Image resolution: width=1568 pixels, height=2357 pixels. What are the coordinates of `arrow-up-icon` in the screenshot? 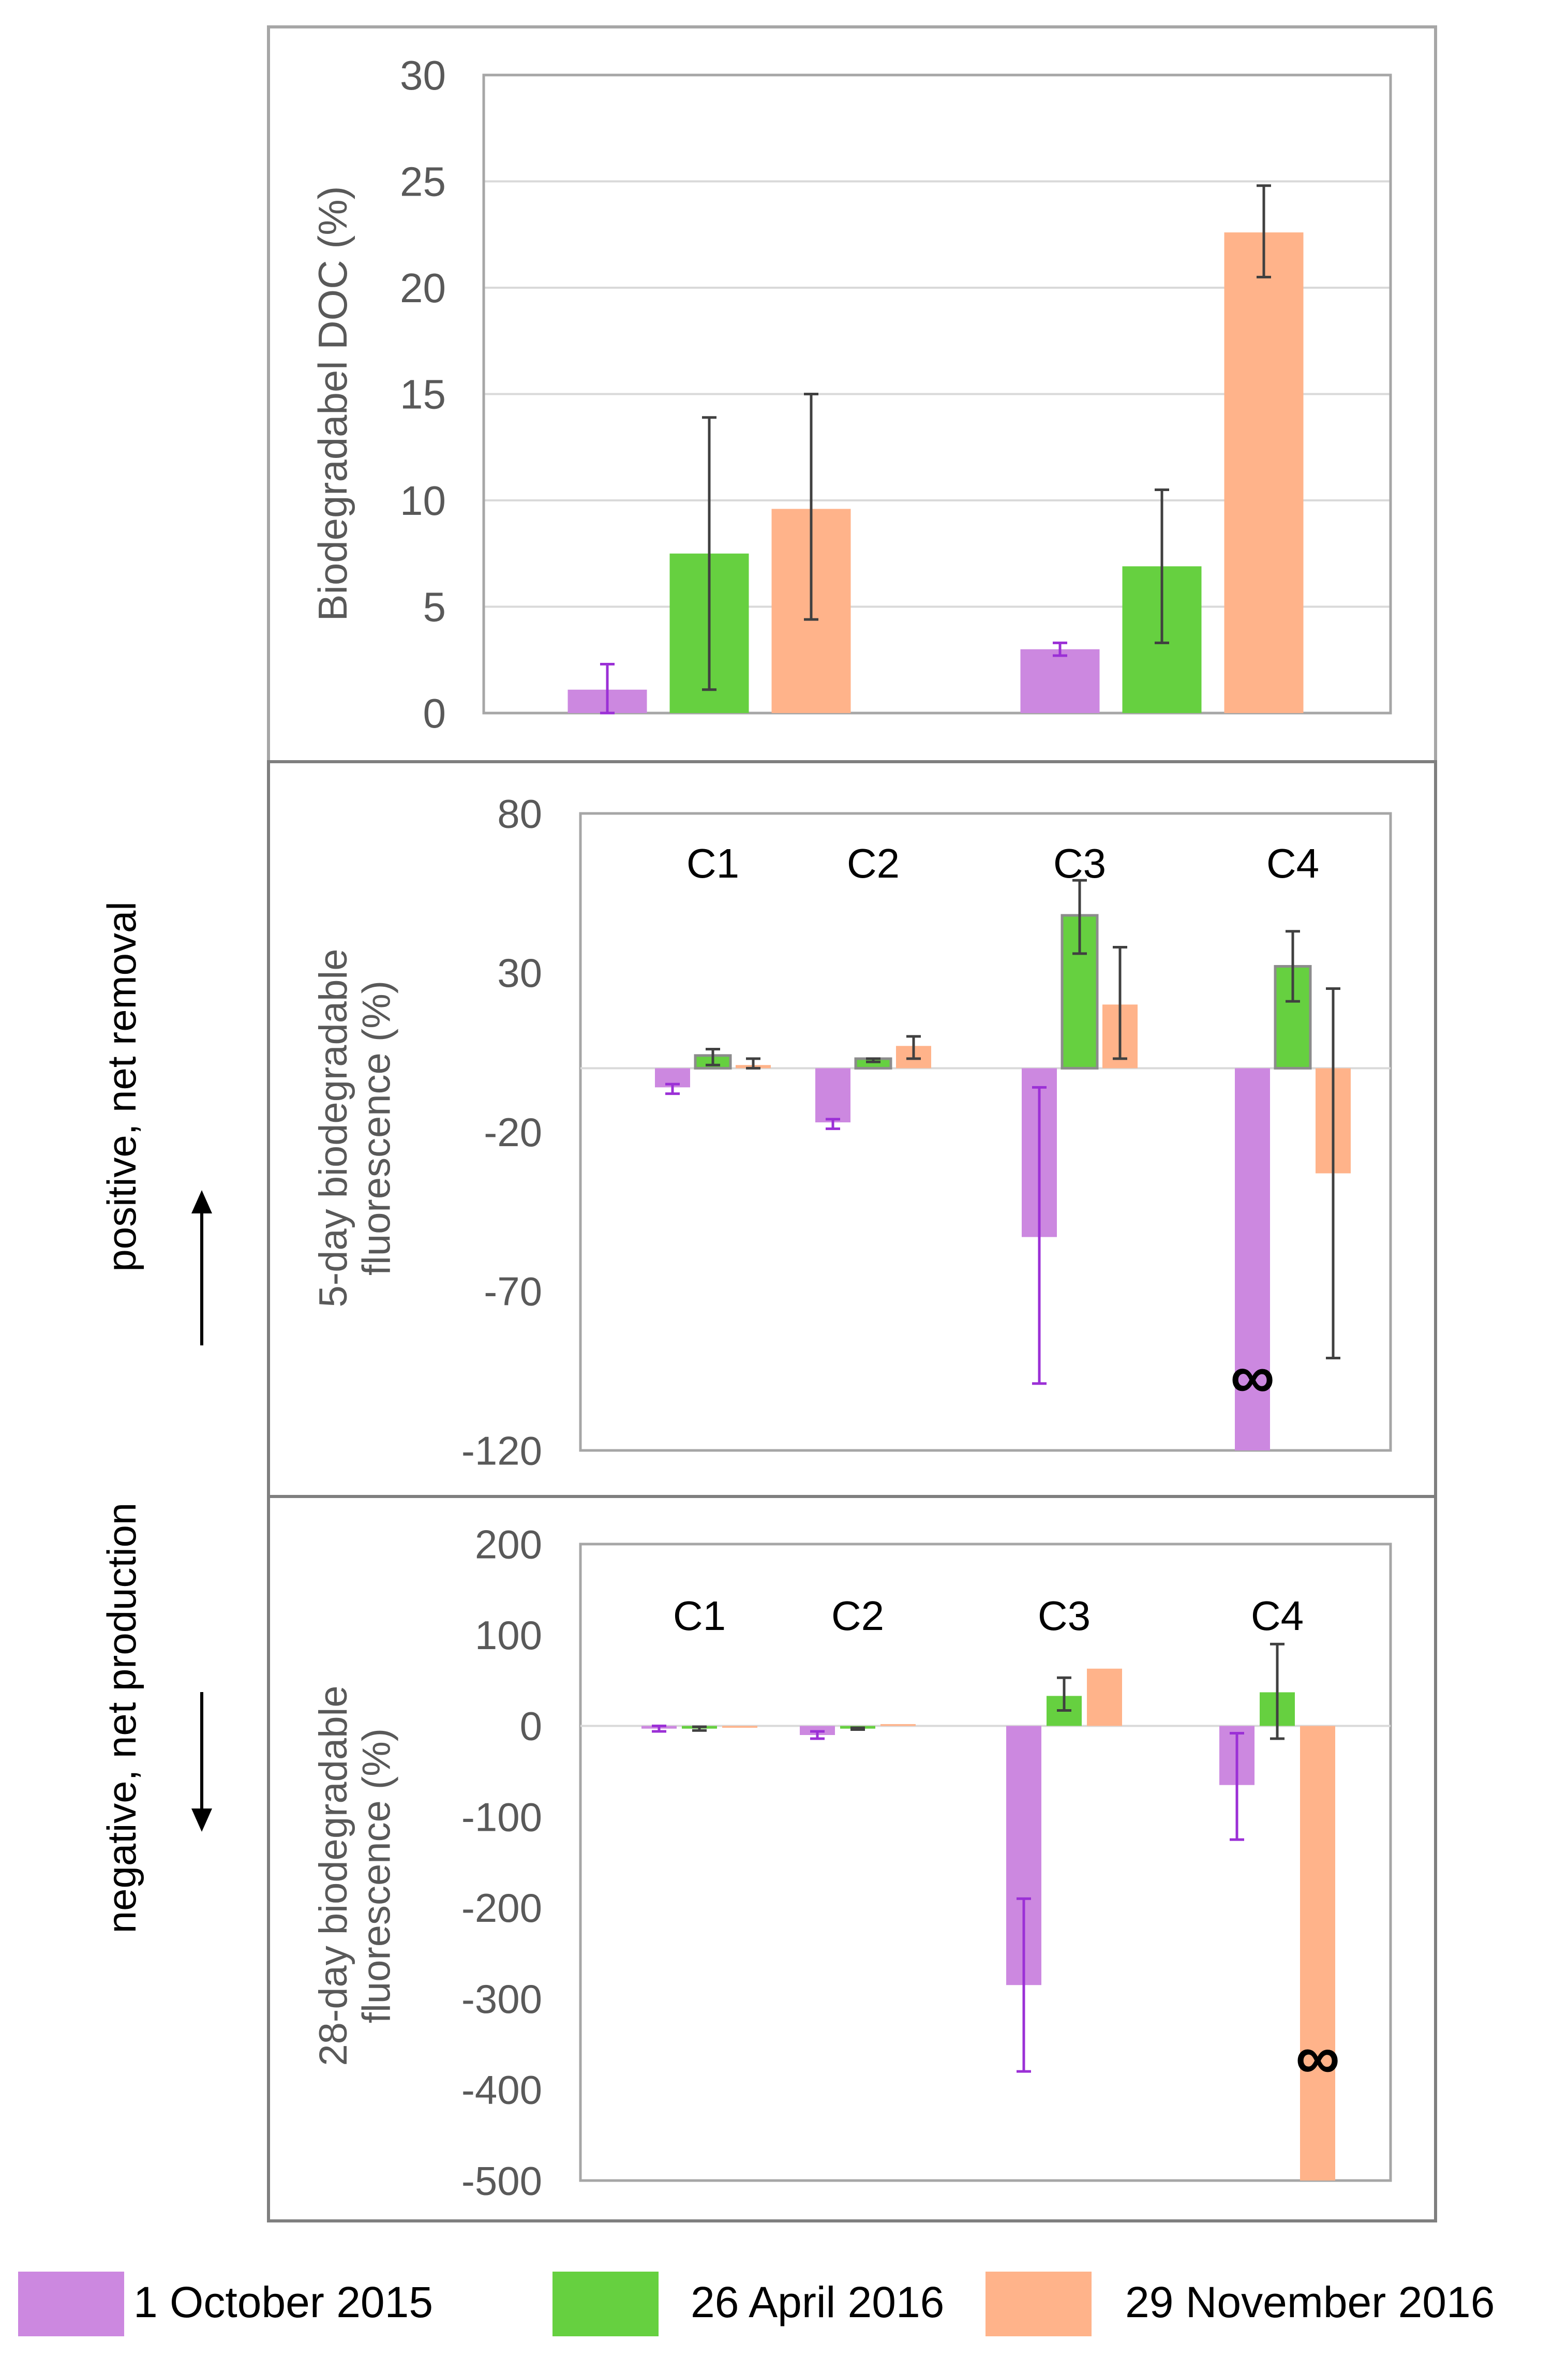 It's located at (201, 1267).